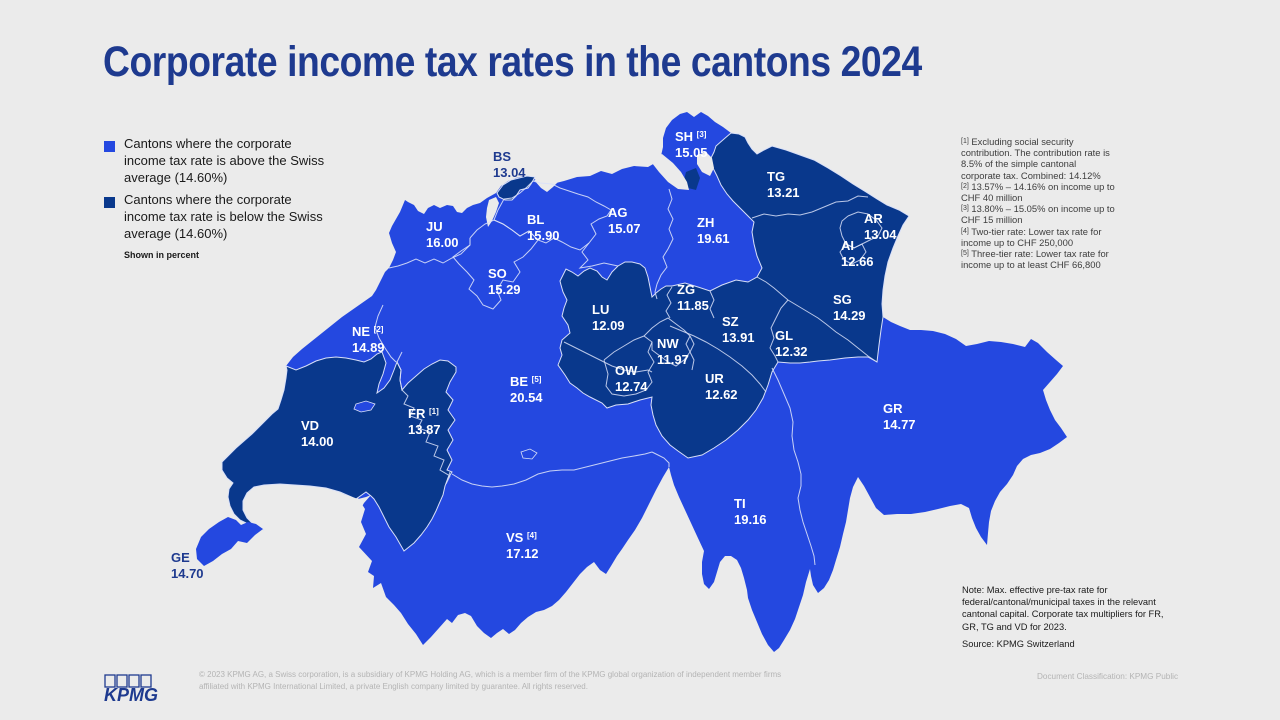  Describe the element at coordinates (873, 218) in the screenshot. I see `svg-text: AR` at that location.